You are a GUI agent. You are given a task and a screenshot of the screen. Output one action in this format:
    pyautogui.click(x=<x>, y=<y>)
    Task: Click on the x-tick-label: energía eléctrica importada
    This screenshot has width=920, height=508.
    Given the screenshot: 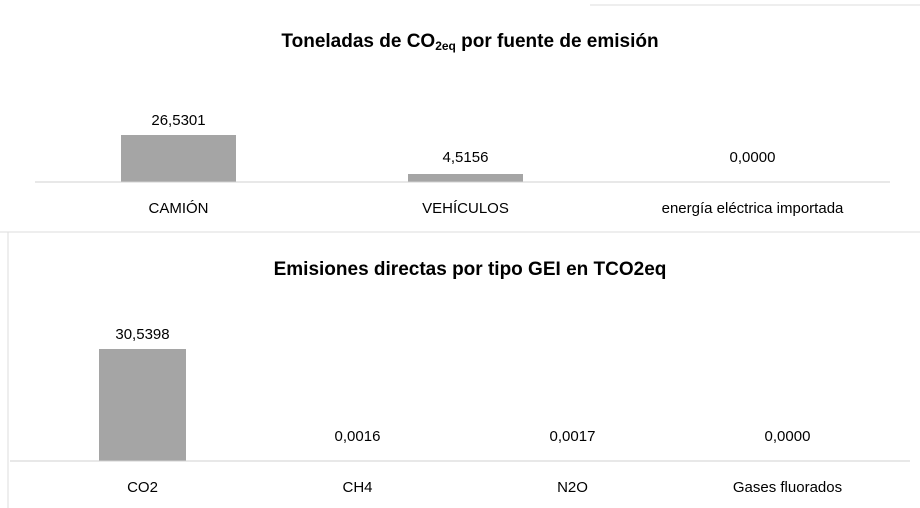 What is the action you would take?
    pyautogui.click(x=753, y=208)
    